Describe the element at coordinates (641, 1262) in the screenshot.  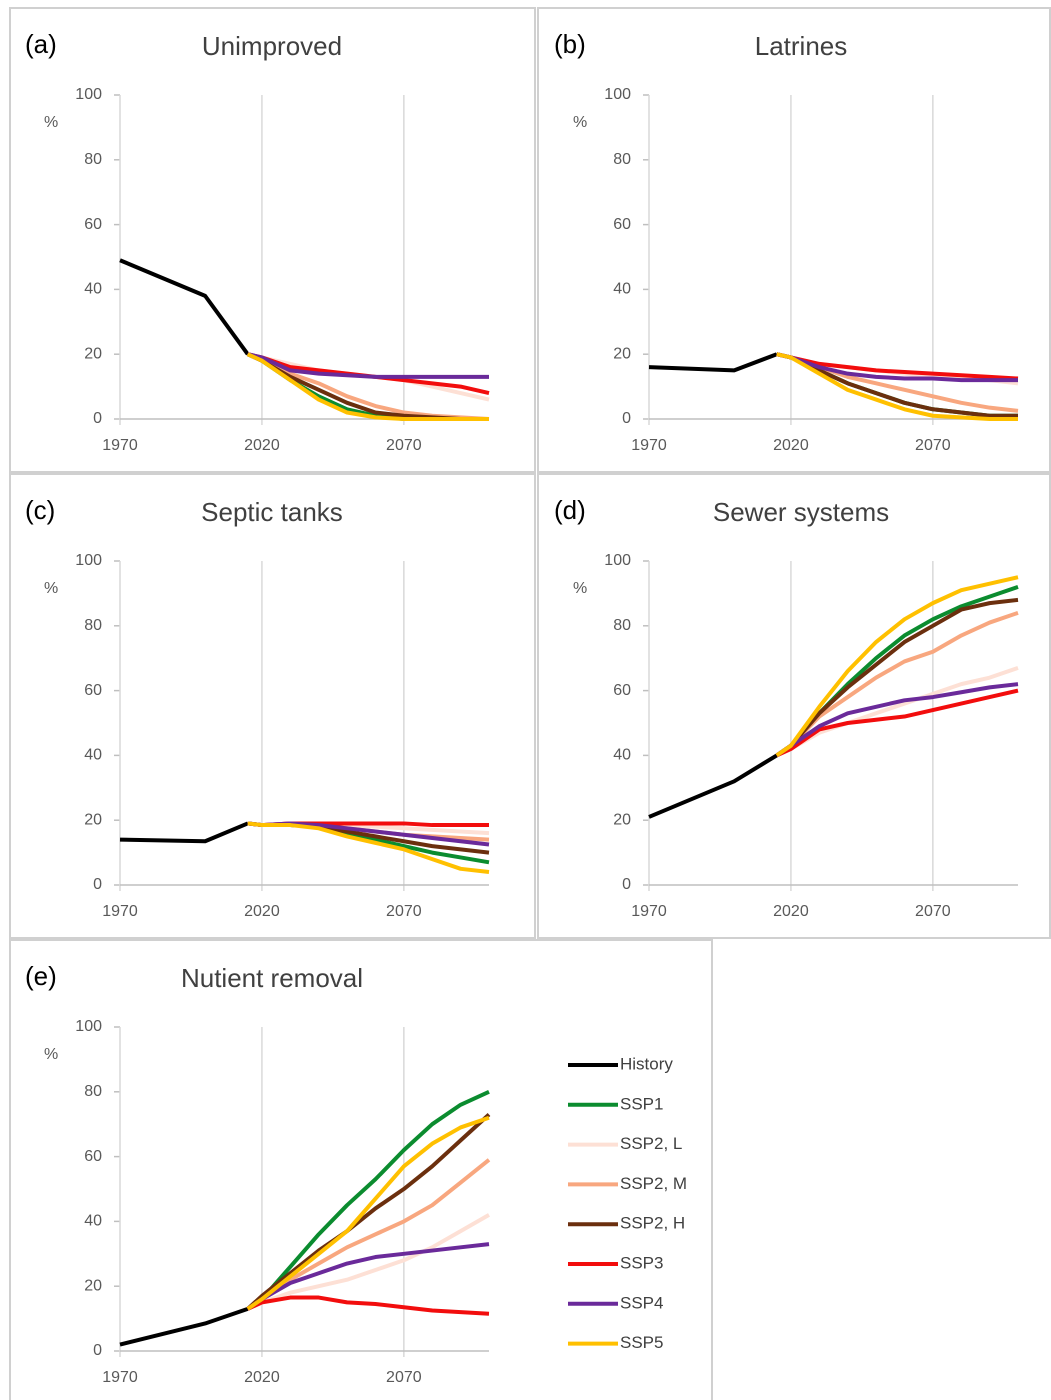
I see `legend-label: SSP3` at that location.